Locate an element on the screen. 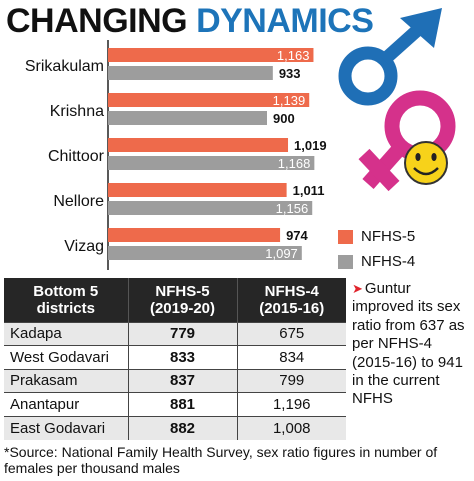 This screenshot has height=481, width=474. data-label: 1,168 is located at coordinates (294, 163).